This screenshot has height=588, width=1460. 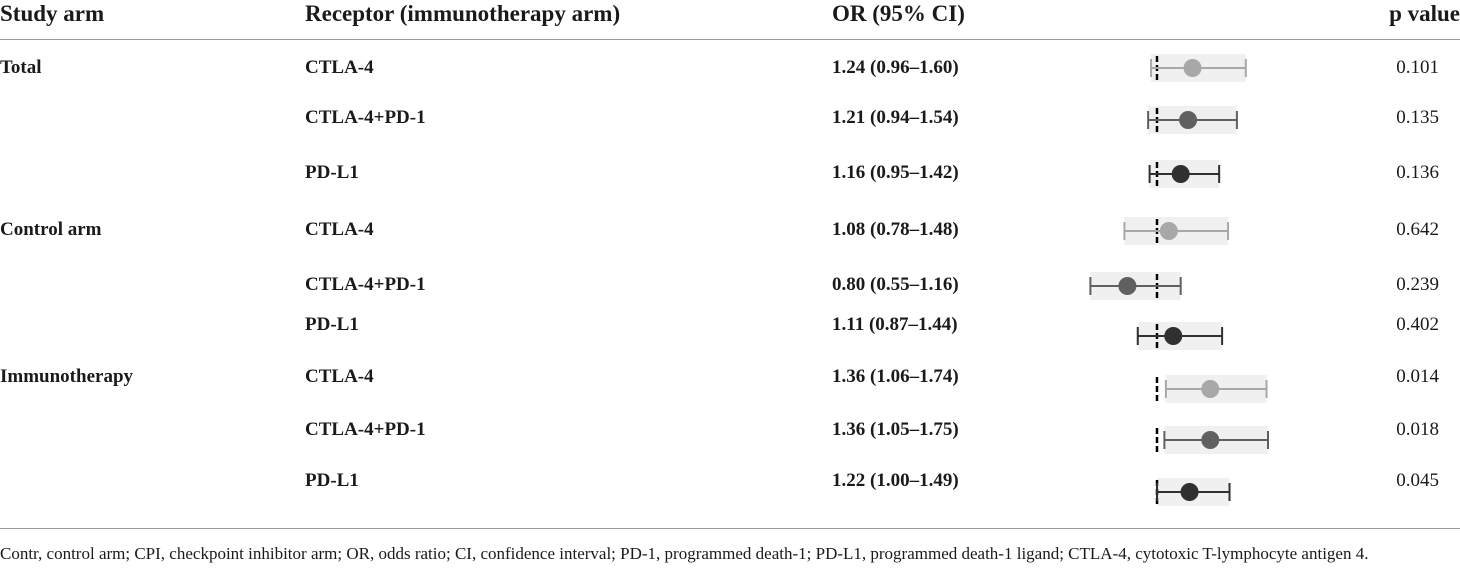 What do you see at coordinates (895, 324) in the screenshot?
I see `or-cell: 1.11 (0.87–1.44)` at bounding box center [895, 324].